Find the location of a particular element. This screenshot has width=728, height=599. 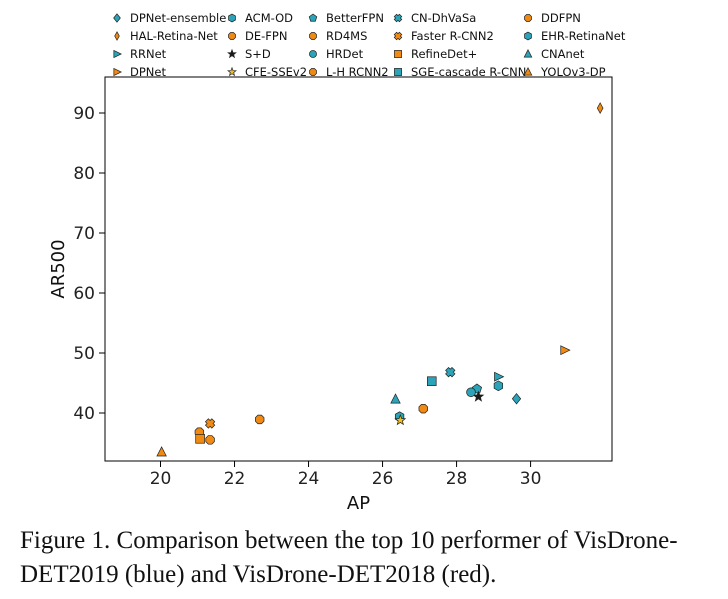

legend-marker-faster-r-cnn2 is located at coordinates (398, 36).